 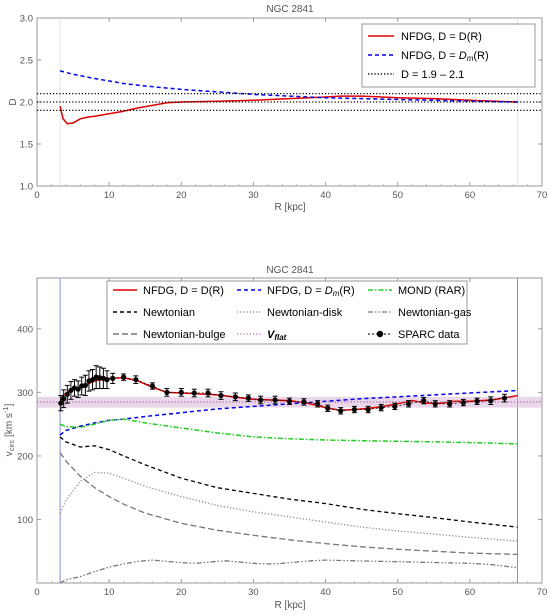 I want to click on bottom-series-3-line, so click(x=288, y=482).